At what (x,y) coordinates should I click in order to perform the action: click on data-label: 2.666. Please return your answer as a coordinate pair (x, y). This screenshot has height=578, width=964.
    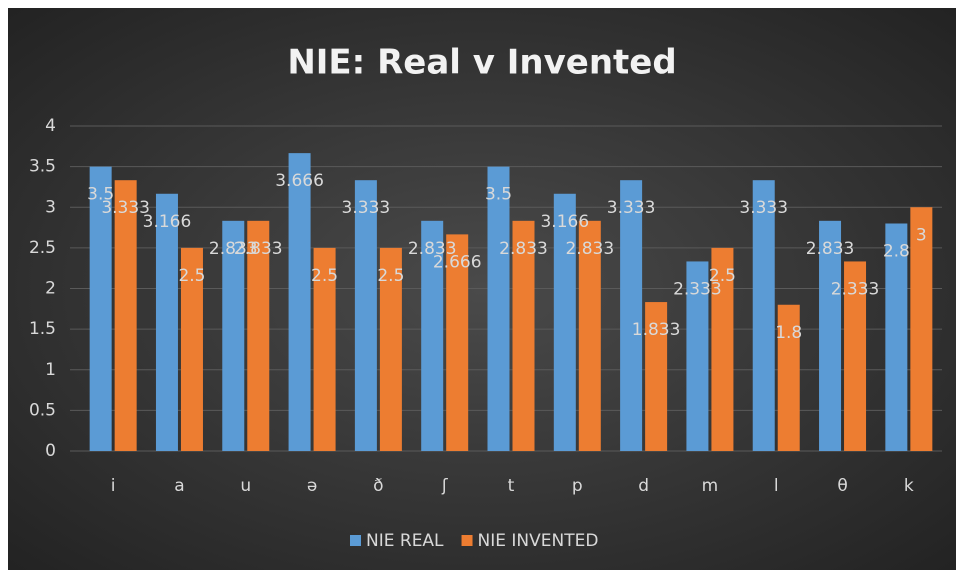
    Looking at the image, I should click on (457, 262).